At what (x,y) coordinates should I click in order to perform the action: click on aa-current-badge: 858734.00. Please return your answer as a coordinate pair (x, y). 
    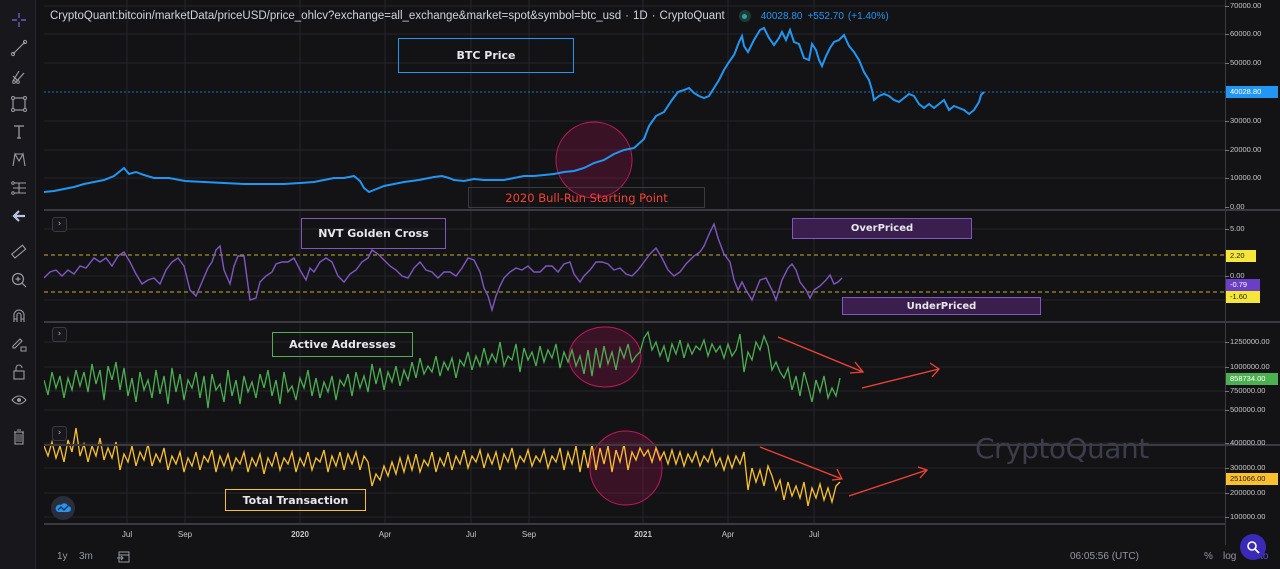
    Looking at the image, I should click on (1252, 379).